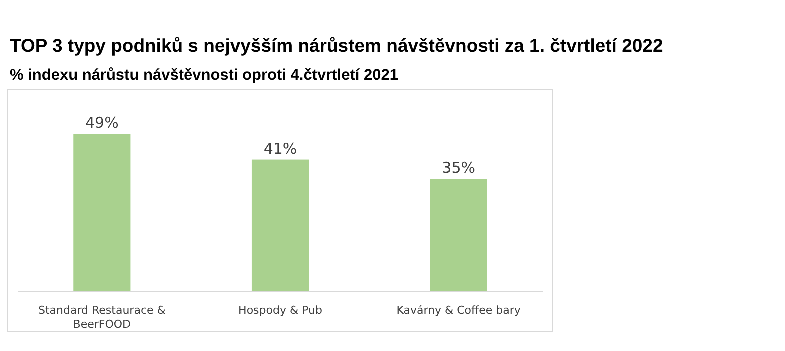 The height and width of the screenshot is (351, 785). Describe the element at coordinates (102, 317) in the screenshot. I see `x-tick-label: Standard Restaurace & BeerFOOD` at that location.